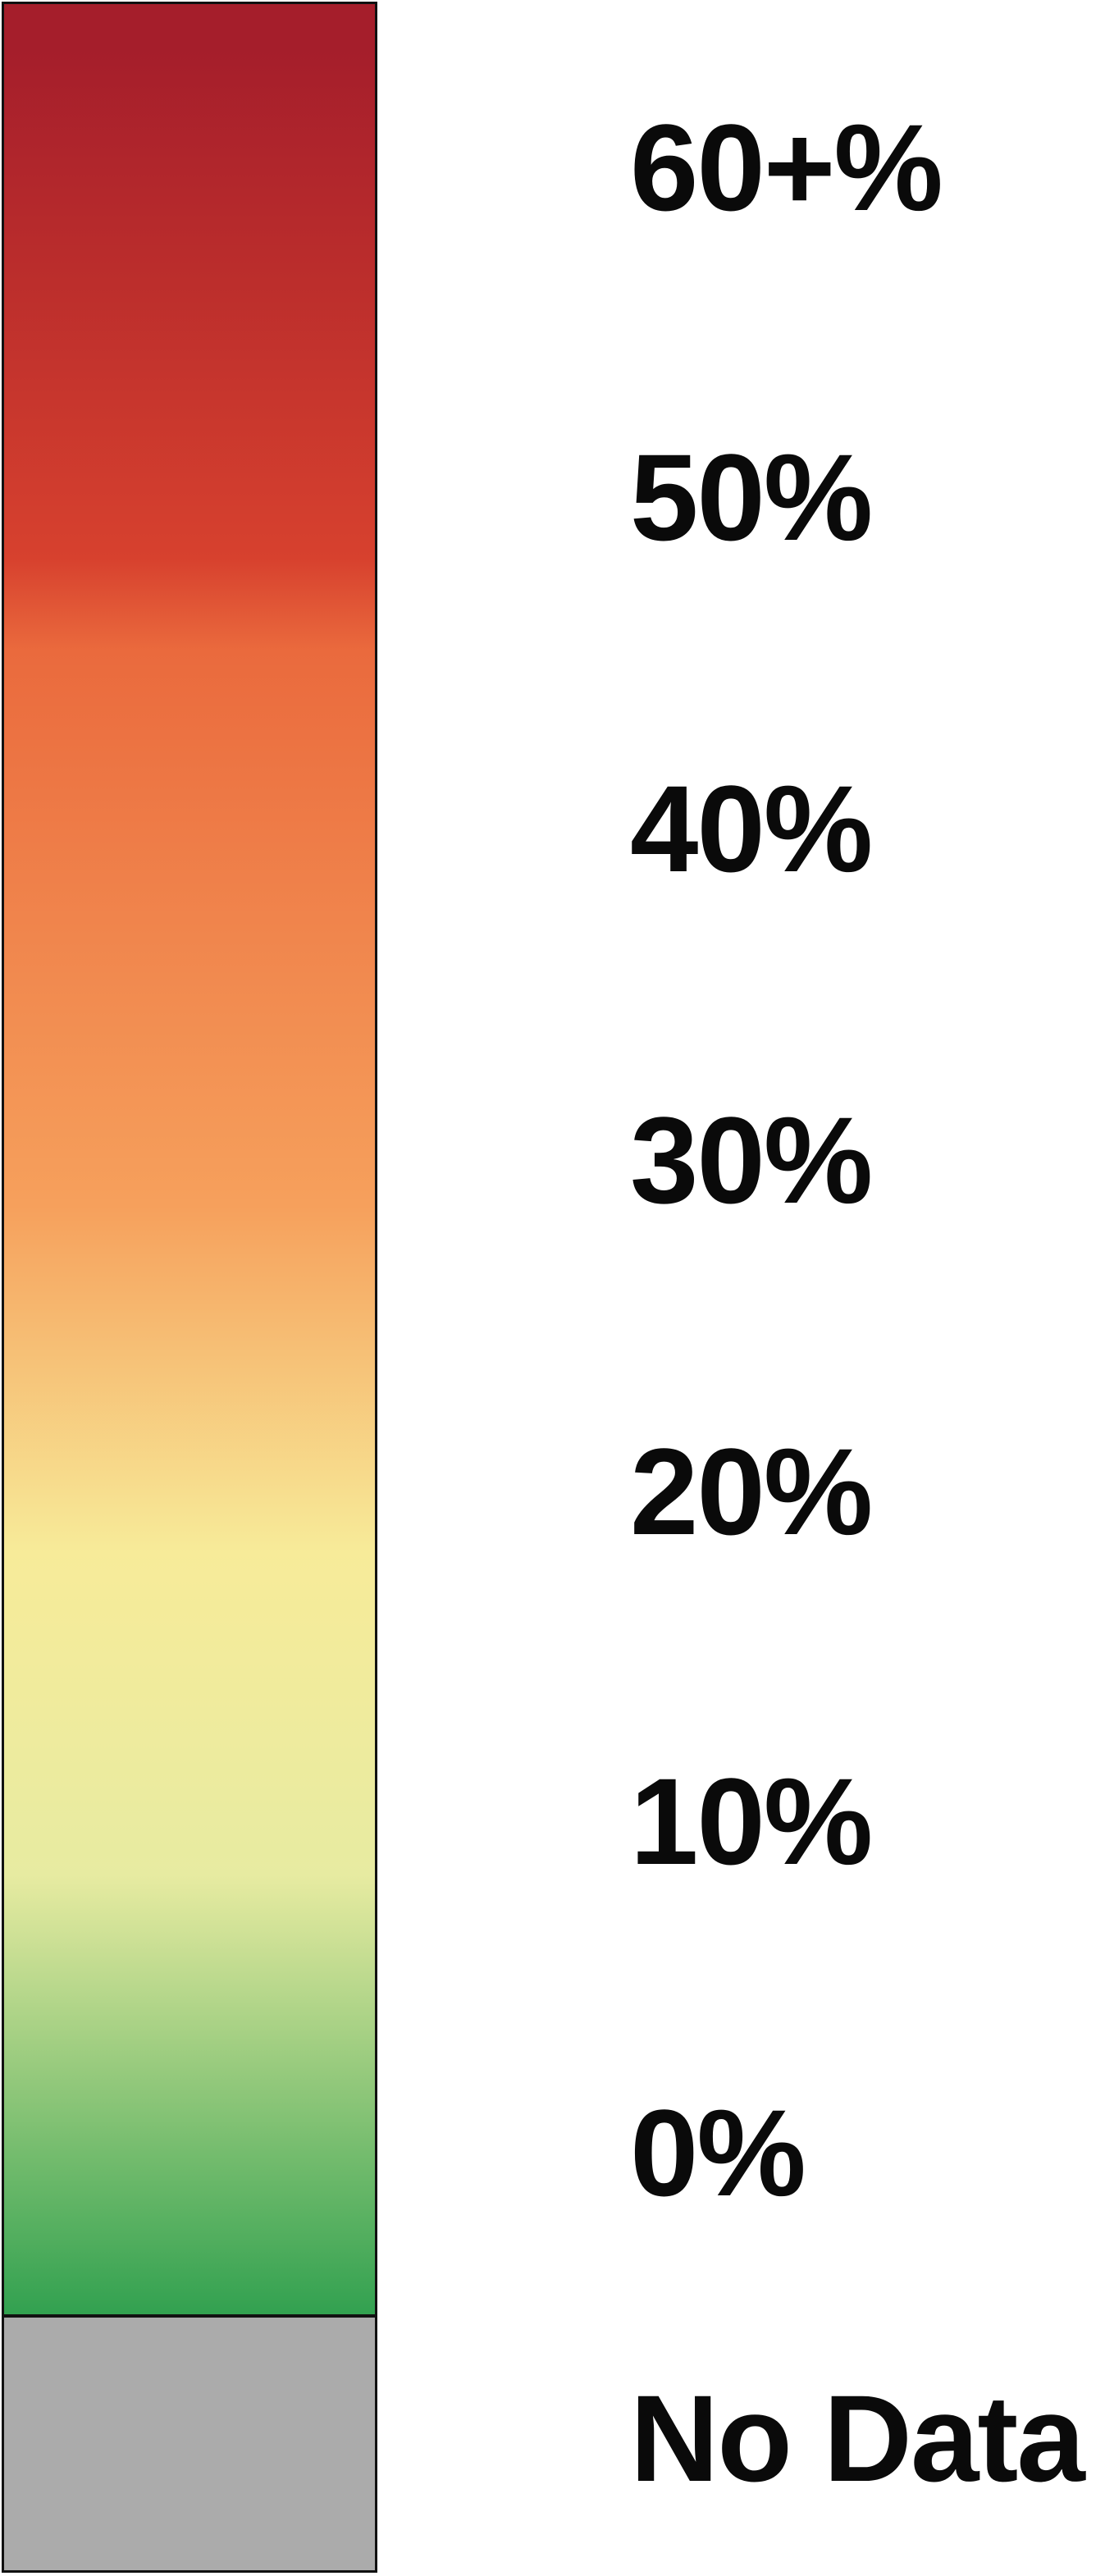 The height and width of the screenshot is (2576, 1105). What do you see at coordinates (752, 1492) in the screenshot?
I see `tick-label-20: 20%` at bounding box center [752, 1492].